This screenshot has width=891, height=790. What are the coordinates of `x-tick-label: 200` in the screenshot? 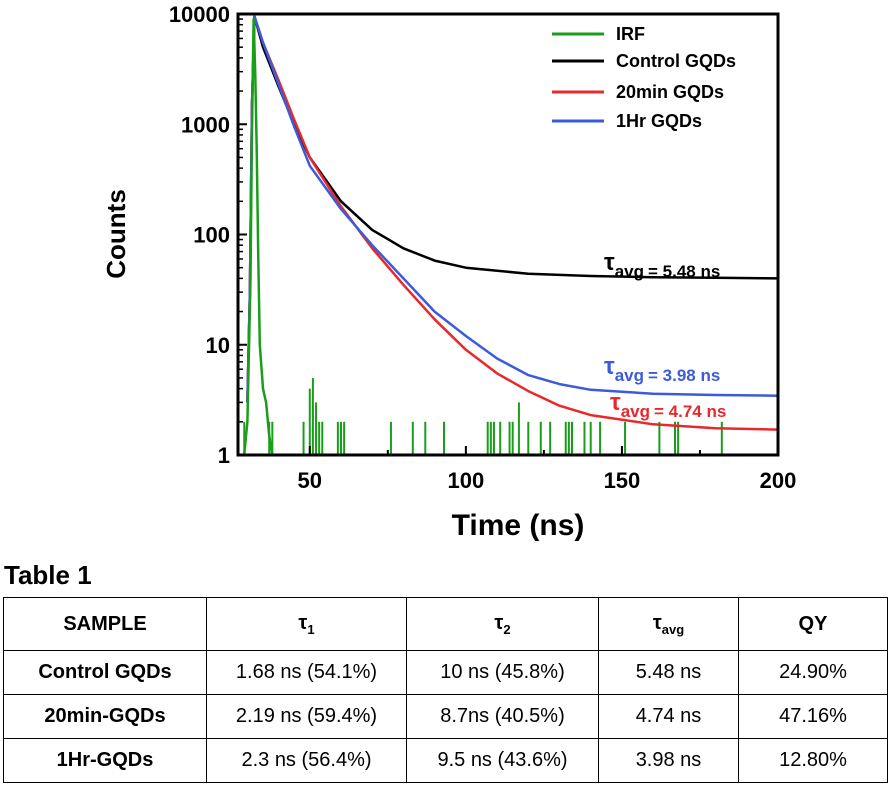 It's located at (778, 480).